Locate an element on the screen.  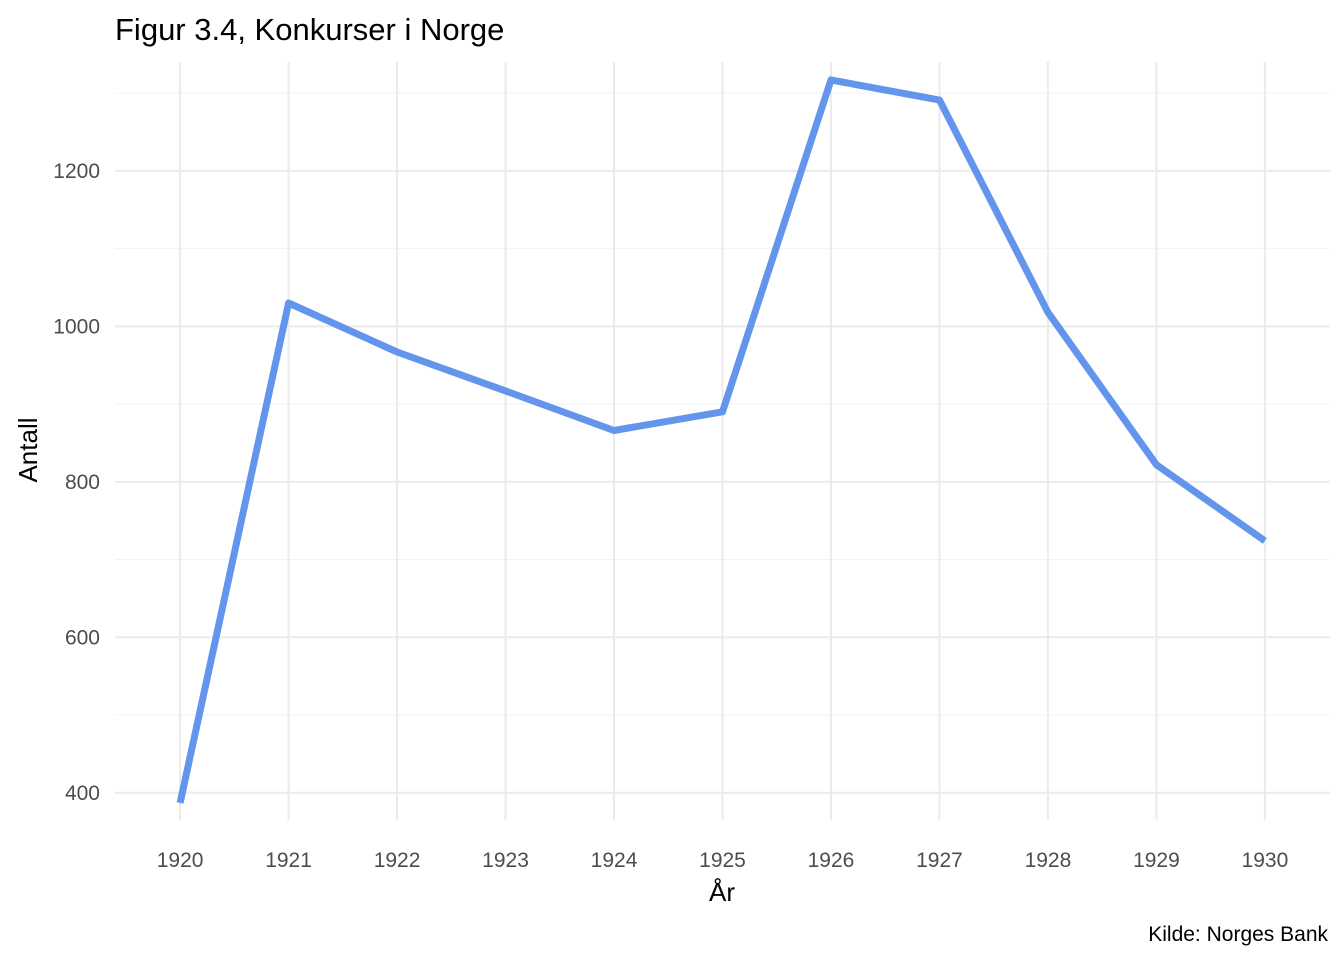
x-tick-label: 1925 is located at coordinates (722, 860).